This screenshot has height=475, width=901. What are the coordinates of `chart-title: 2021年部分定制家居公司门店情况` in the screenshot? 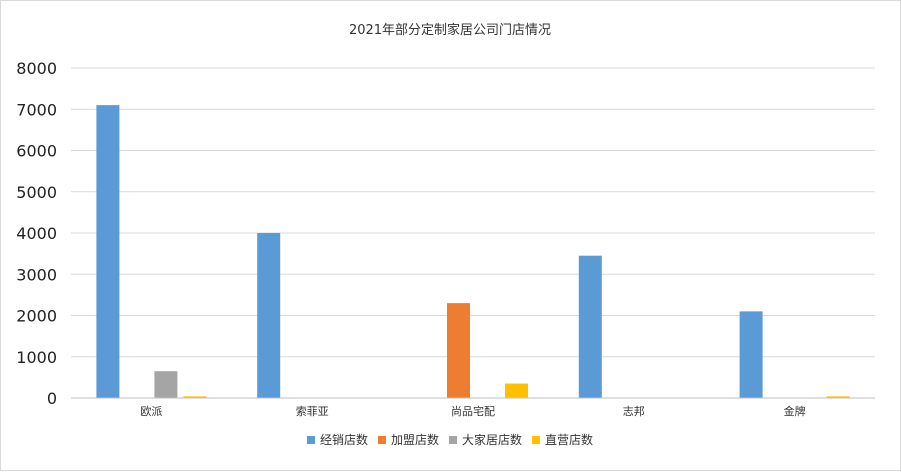 It's located at (450, 30).